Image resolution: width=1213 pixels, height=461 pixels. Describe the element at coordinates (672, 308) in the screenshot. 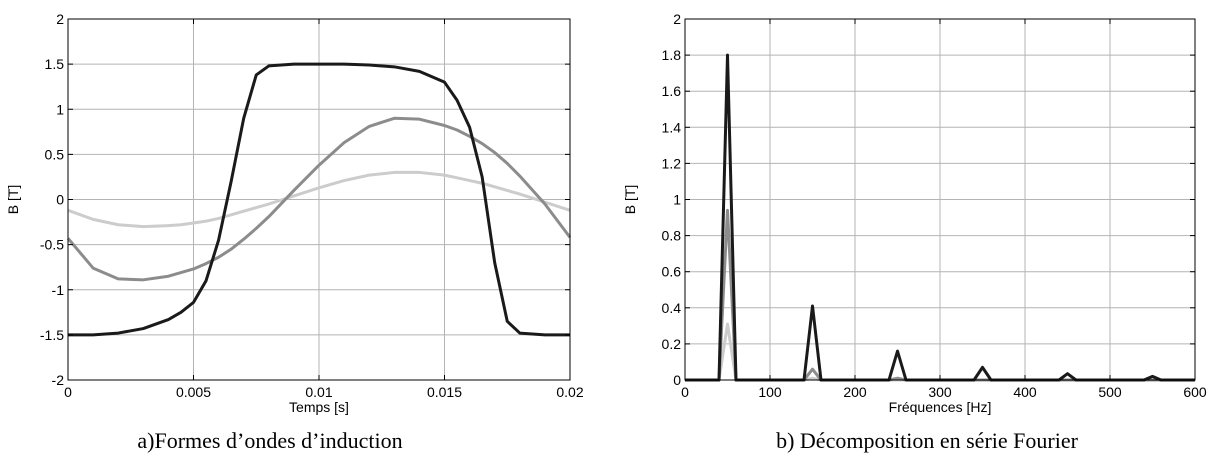

I see `y-tick-label: 0.4` at that location.